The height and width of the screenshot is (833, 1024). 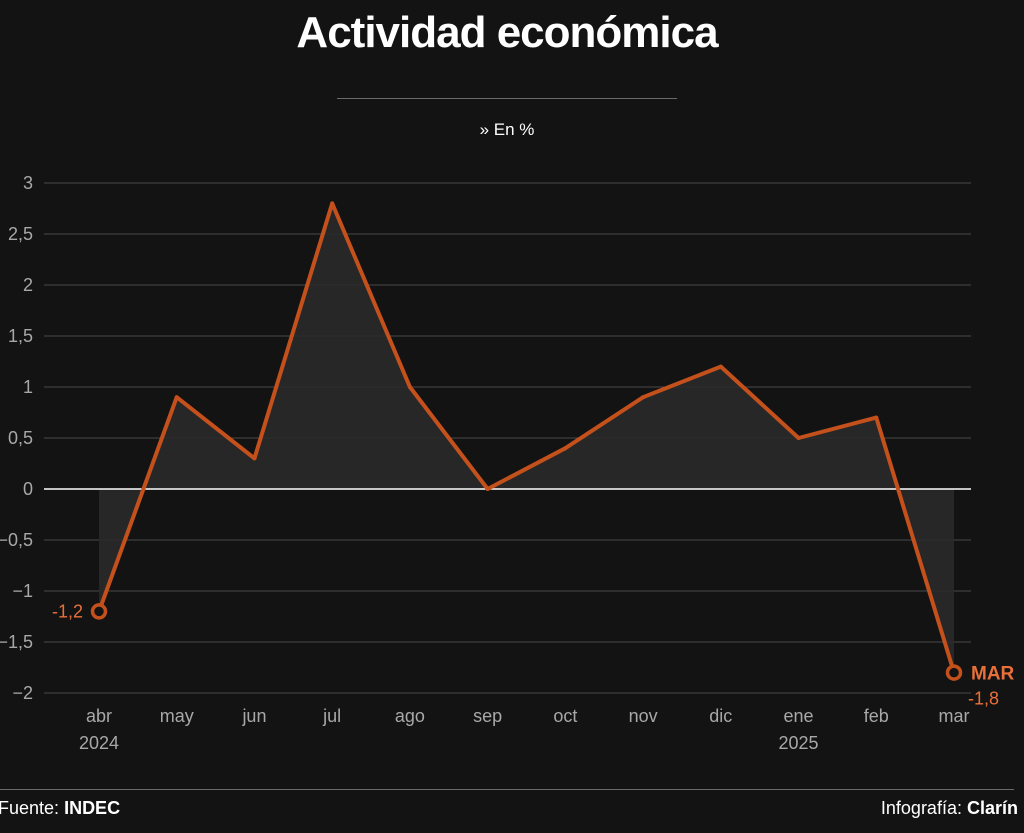 What do you see at coordinates (28, 183) in the screenshot?
I see `y-tick-label: 3` at bounding box center [28, 183].